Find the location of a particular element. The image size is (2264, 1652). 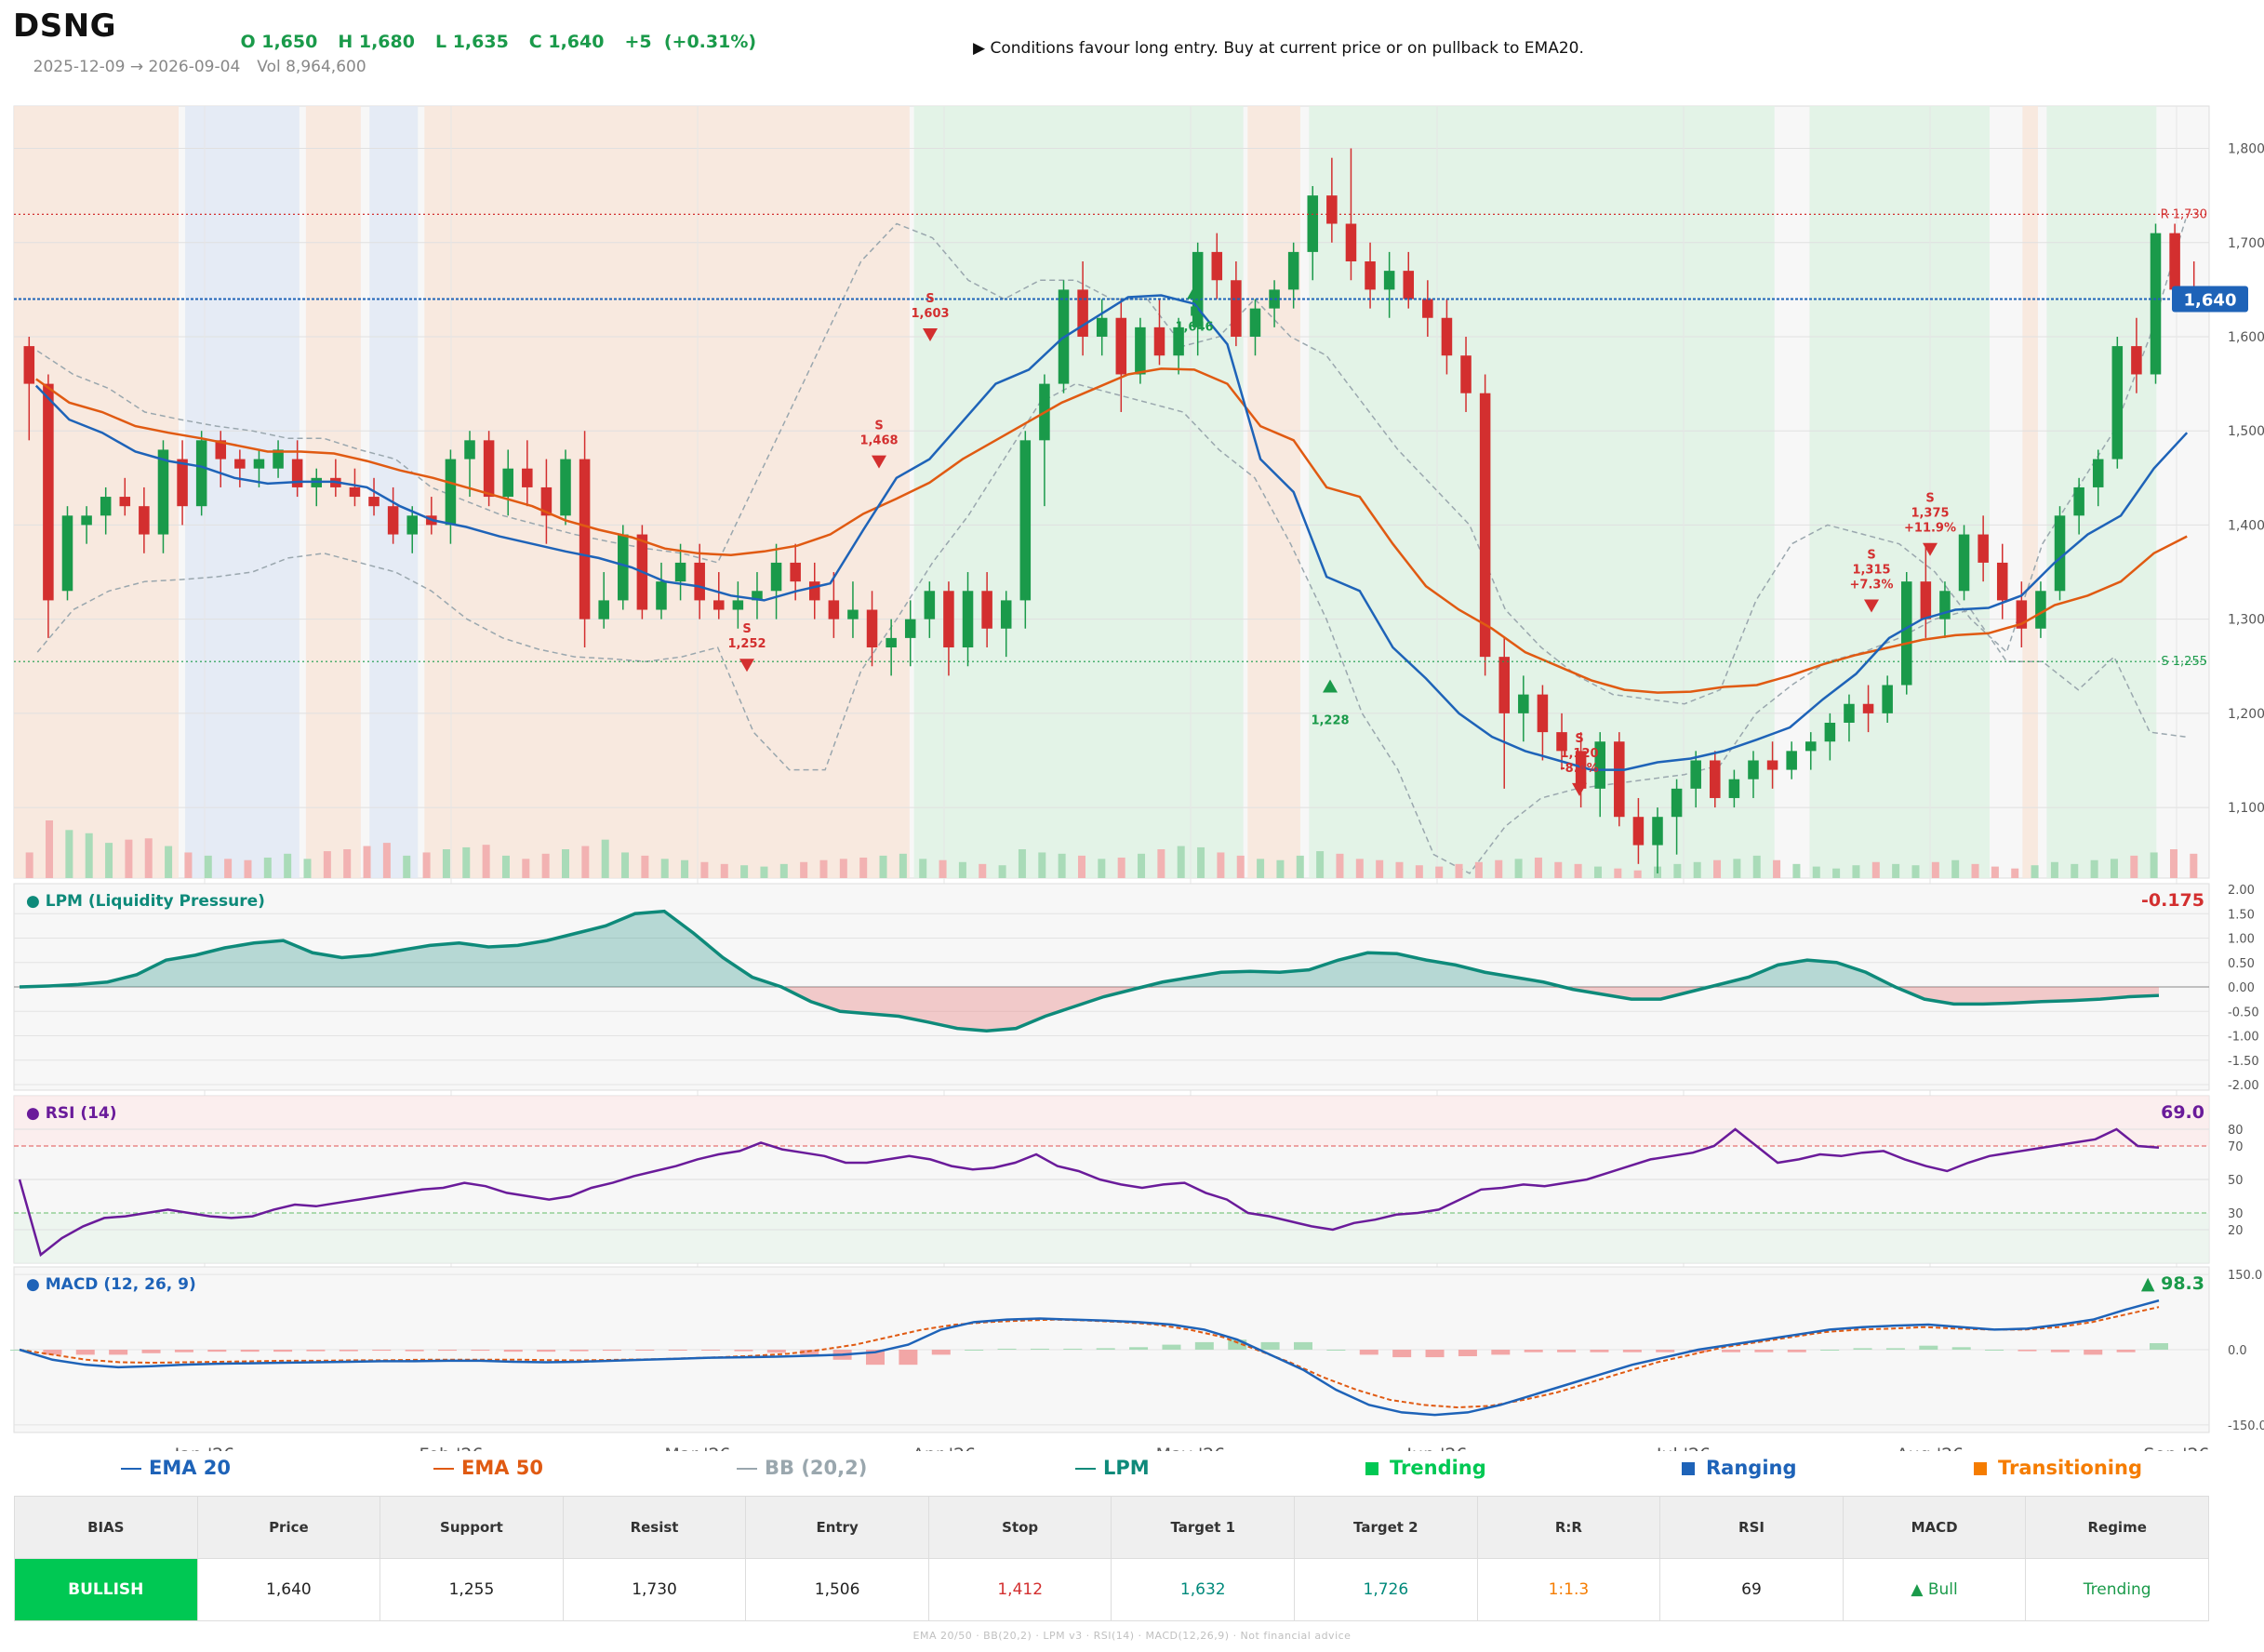

subheader: 2025-12-09 → 2026-09-04 Vol 8,964,600 is located at coordinates (198, 67).